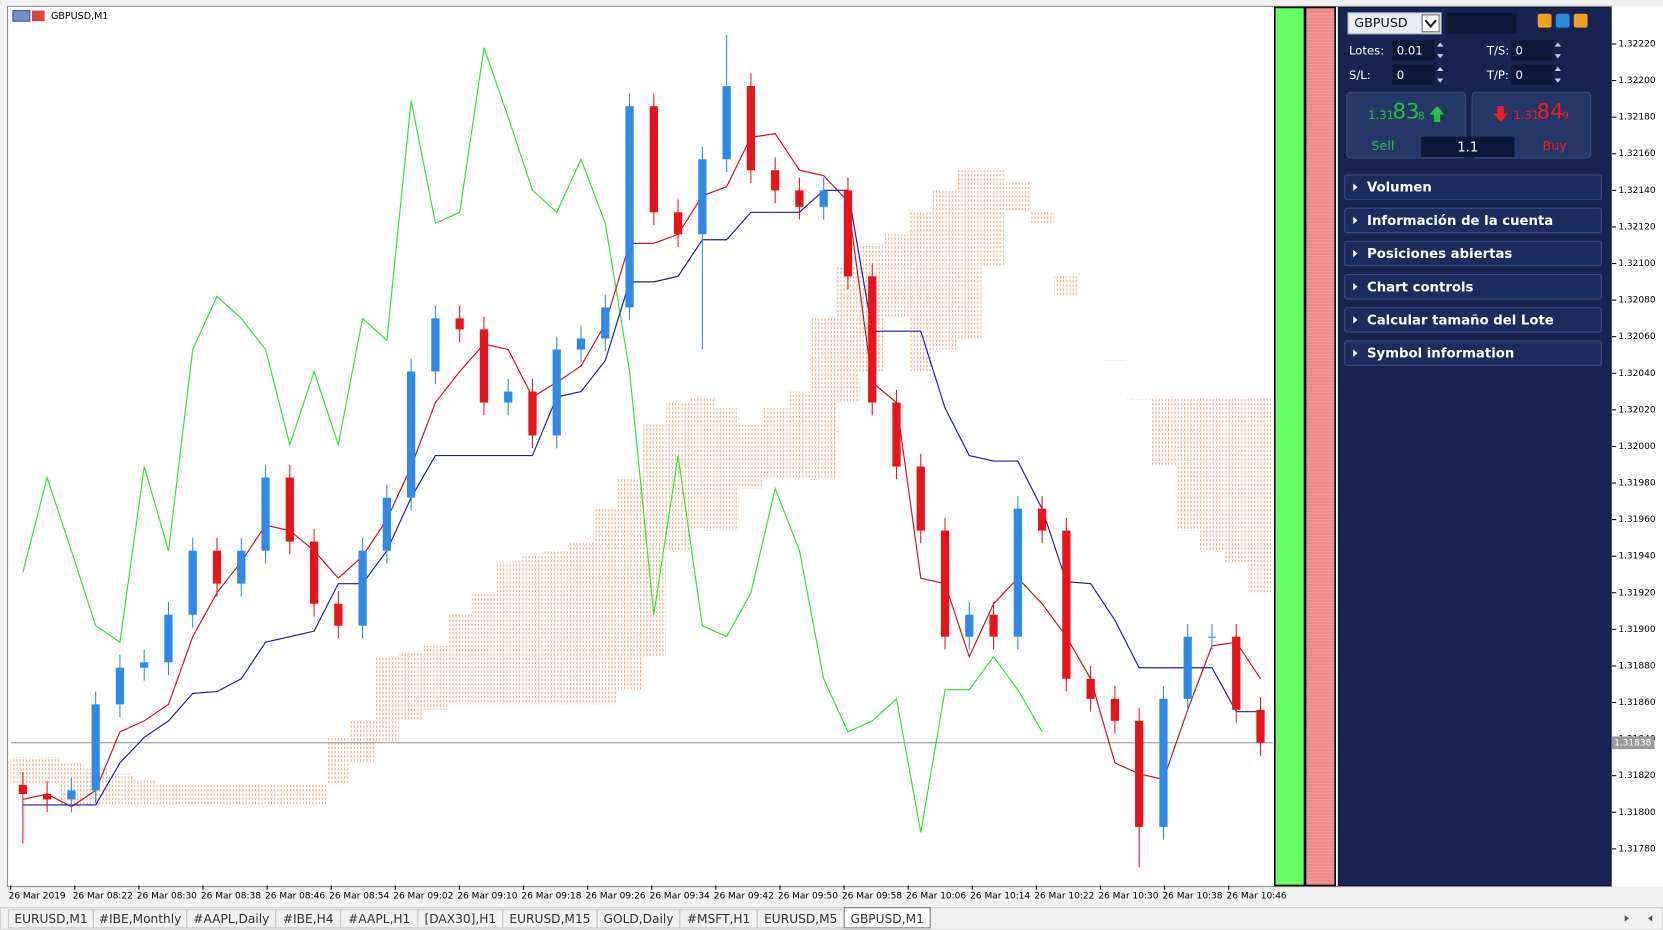  What do you see at coordinates (1289, 446) in the screenshot?
I see `signal-bar-buy` at bounding box center [1289, 446].